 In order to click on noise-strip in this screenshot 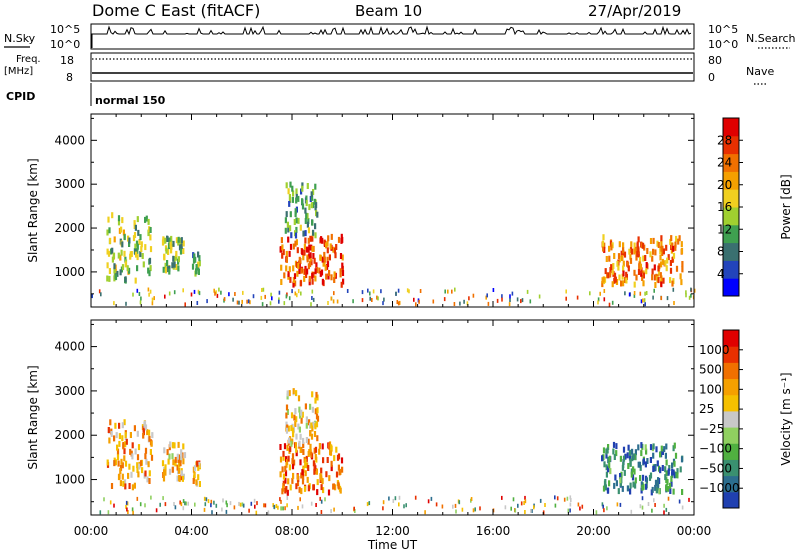, I will do `click(392, 36)`.